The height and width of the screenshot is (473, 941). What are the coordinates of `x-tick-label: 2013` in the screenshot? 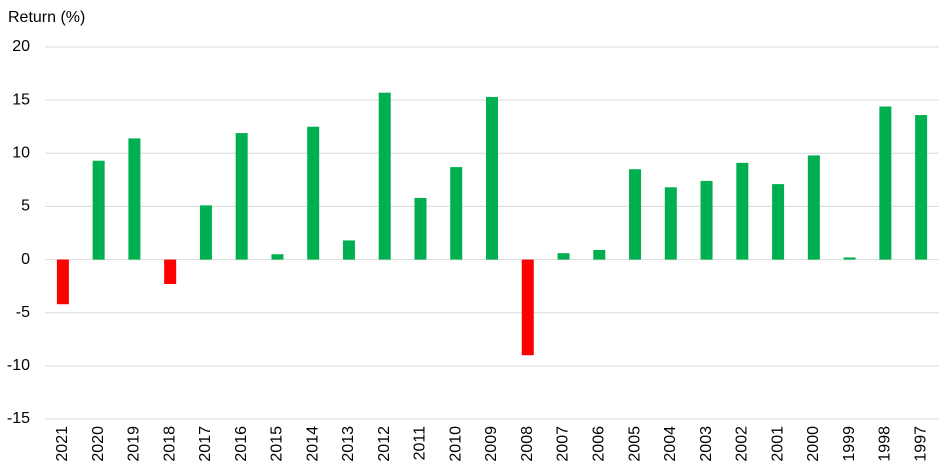 It's located at (348, 444).